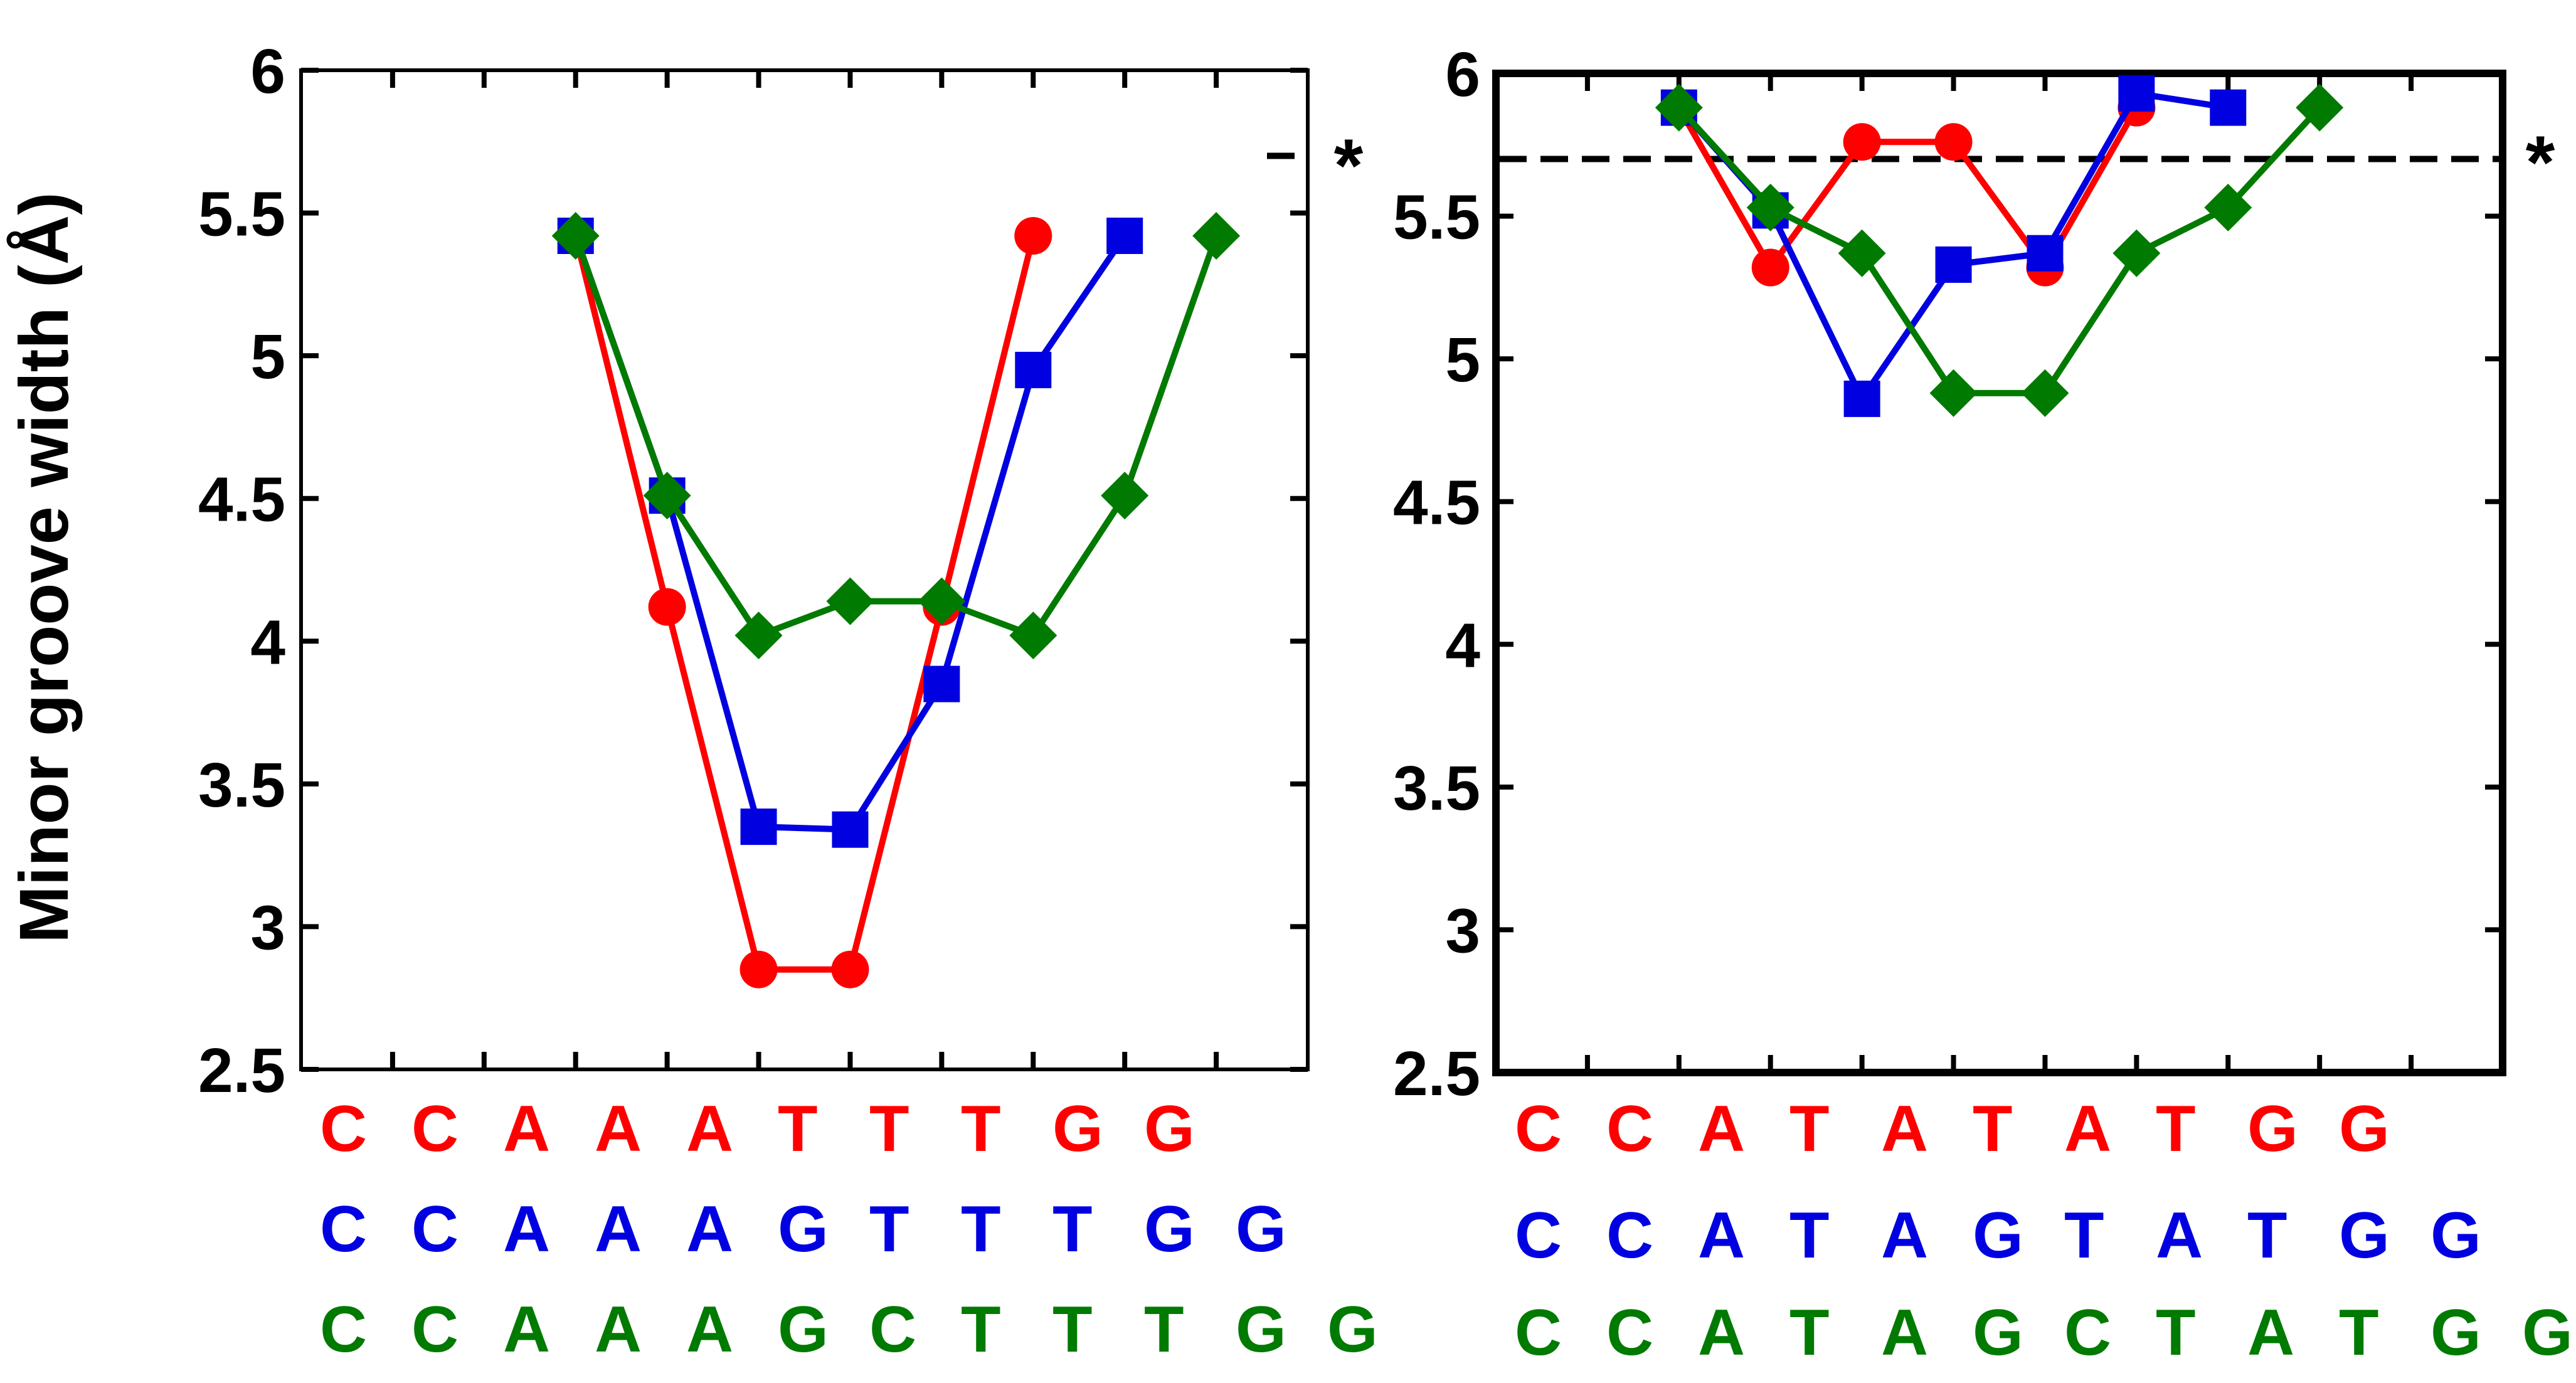 The height and width of the screenshot is (1383, 2576). What do you see at coordinates (44, 568) in the screenshot?
I see `y-axis-title: Minor groove width (Å)` at bounding box center [44, 568].